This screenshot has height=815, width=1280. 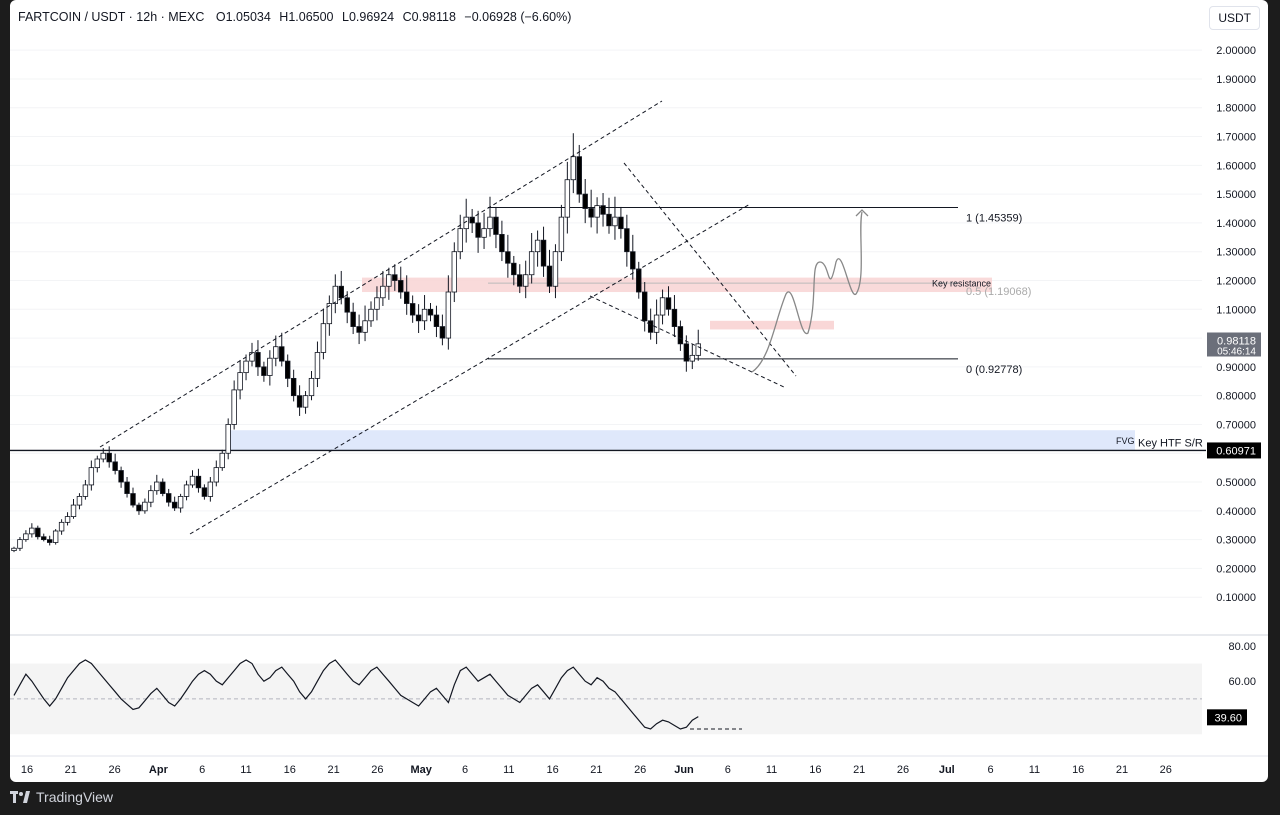 I want to click on high-value: 1.06500, so click(x=311, y=17).